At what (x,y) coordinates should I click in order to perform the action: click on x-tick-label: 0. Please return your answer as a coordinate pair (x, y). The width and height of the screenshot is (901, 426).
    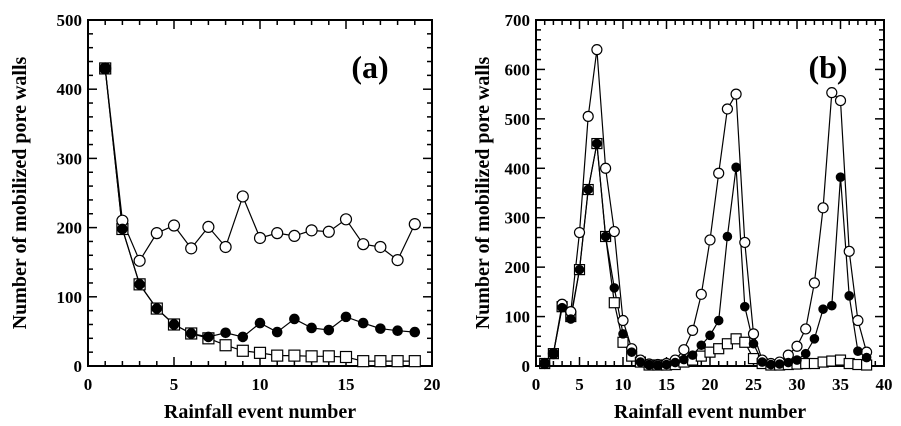
    Looking at the image, I should click on (536, 384).